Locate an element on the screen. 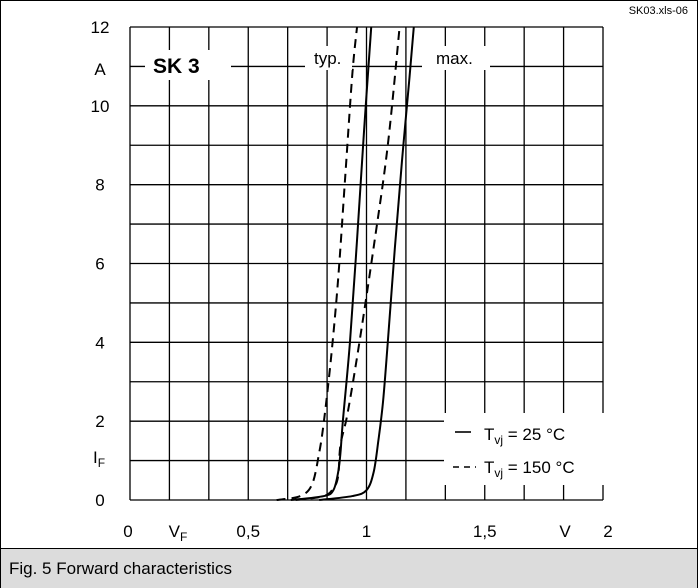 This screenshot has height=588, width=698. y-tick-label: 0 is located at coordinates (99, 500).